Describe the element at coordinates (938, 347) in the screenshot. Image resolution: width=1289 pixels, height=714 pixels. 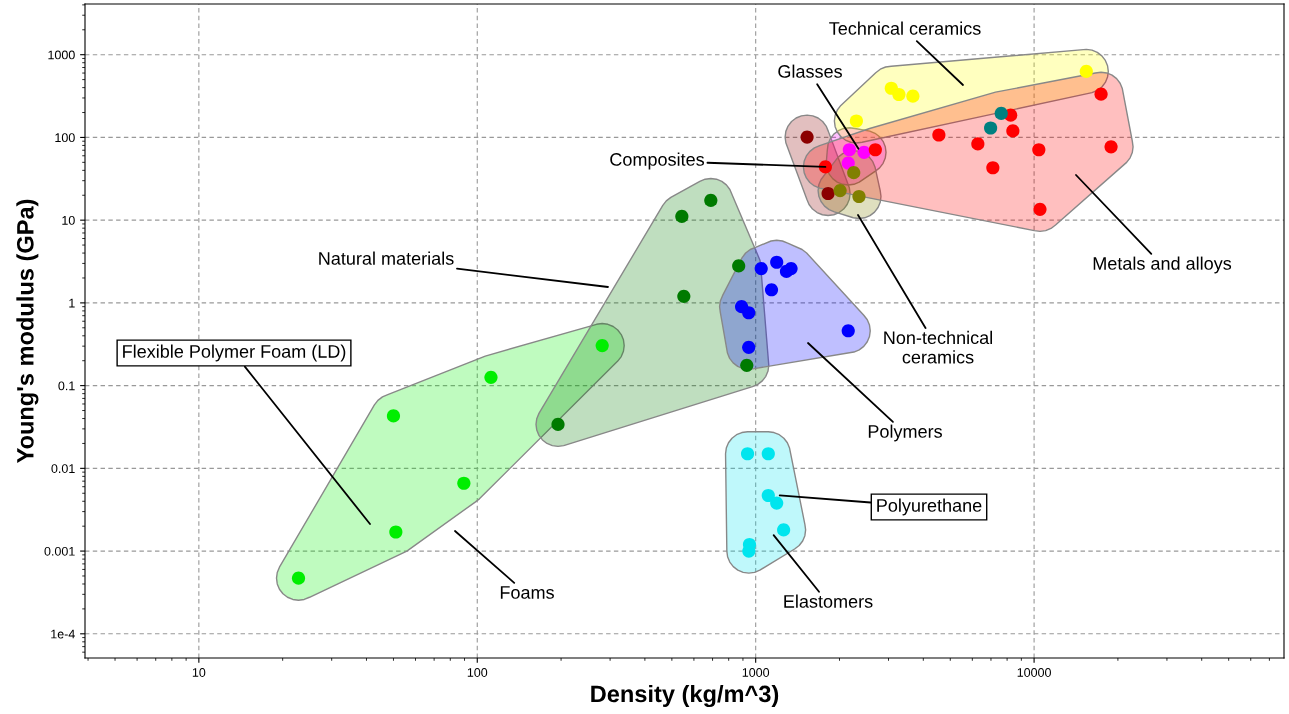
I see `annotation: Non-technical ceramics` at that location.